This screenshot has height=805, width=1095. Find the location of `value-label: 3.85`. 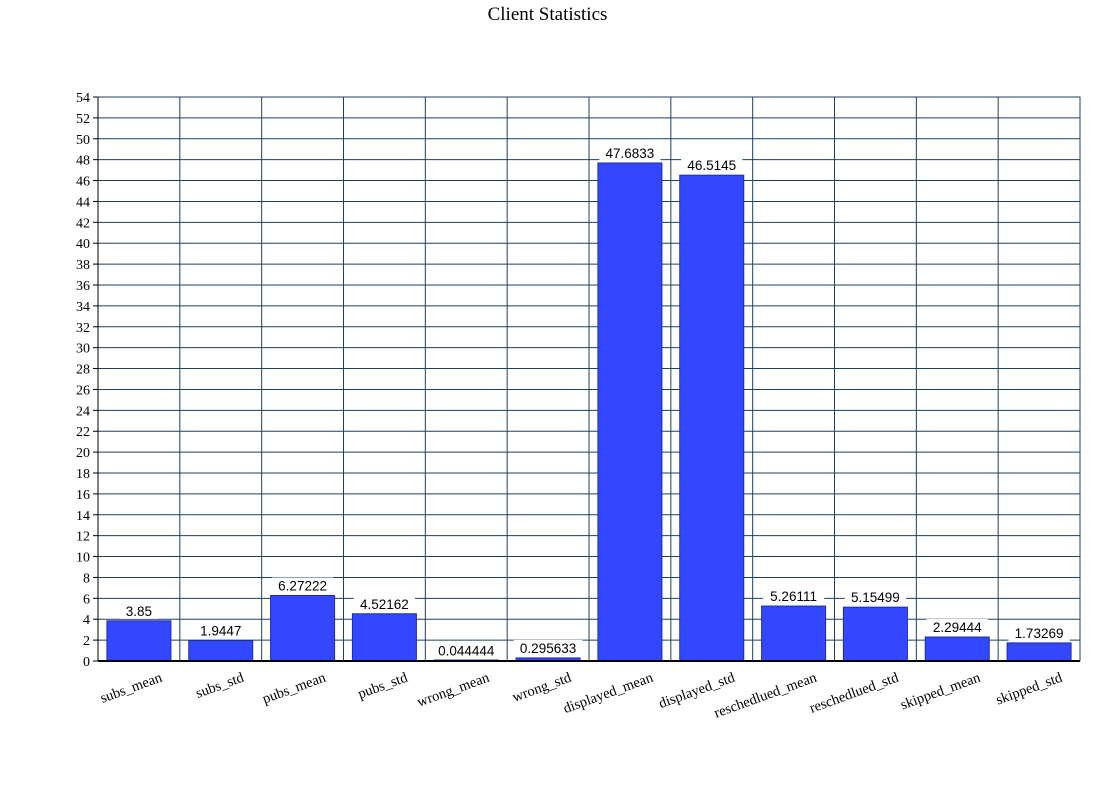

value-label: 3.85 is located at coordinates (139, 611).